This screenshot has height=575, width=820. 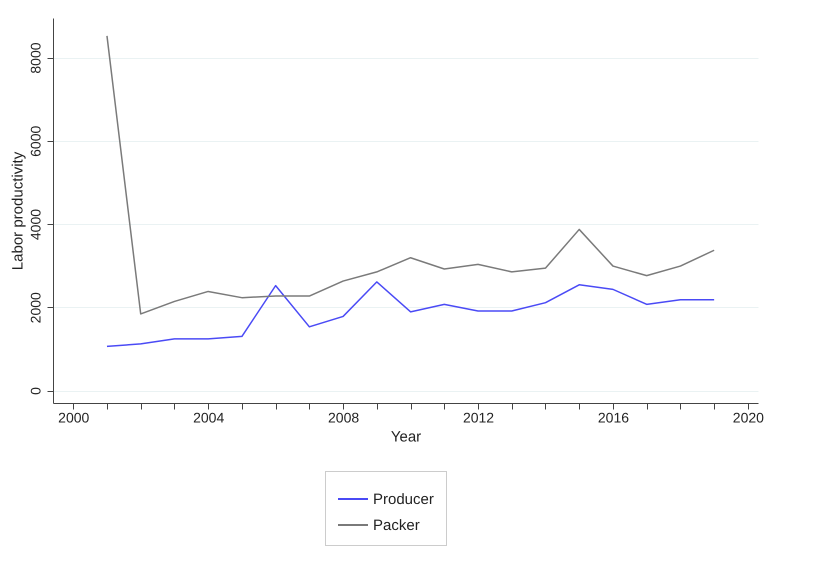 What do you see at coordinates (208, 418) in the screenshot?
I see `x-tick-label: 2004` at bounding box center [208, 418].